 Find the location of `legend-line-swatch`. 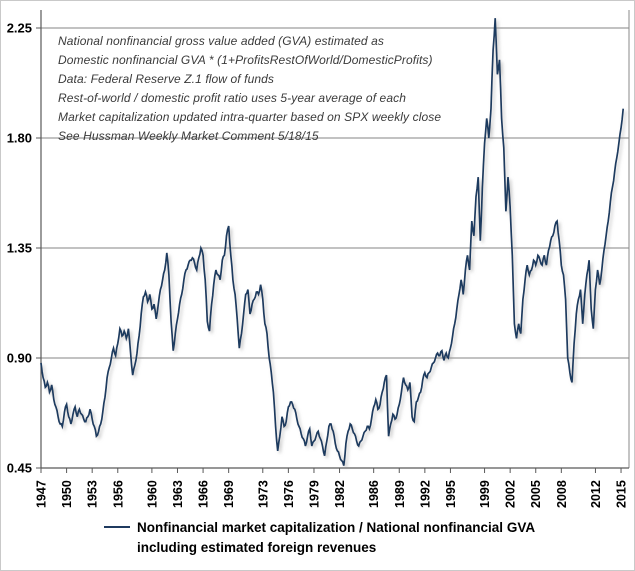

legend-line-swatch is located at coordinates (117, 527).